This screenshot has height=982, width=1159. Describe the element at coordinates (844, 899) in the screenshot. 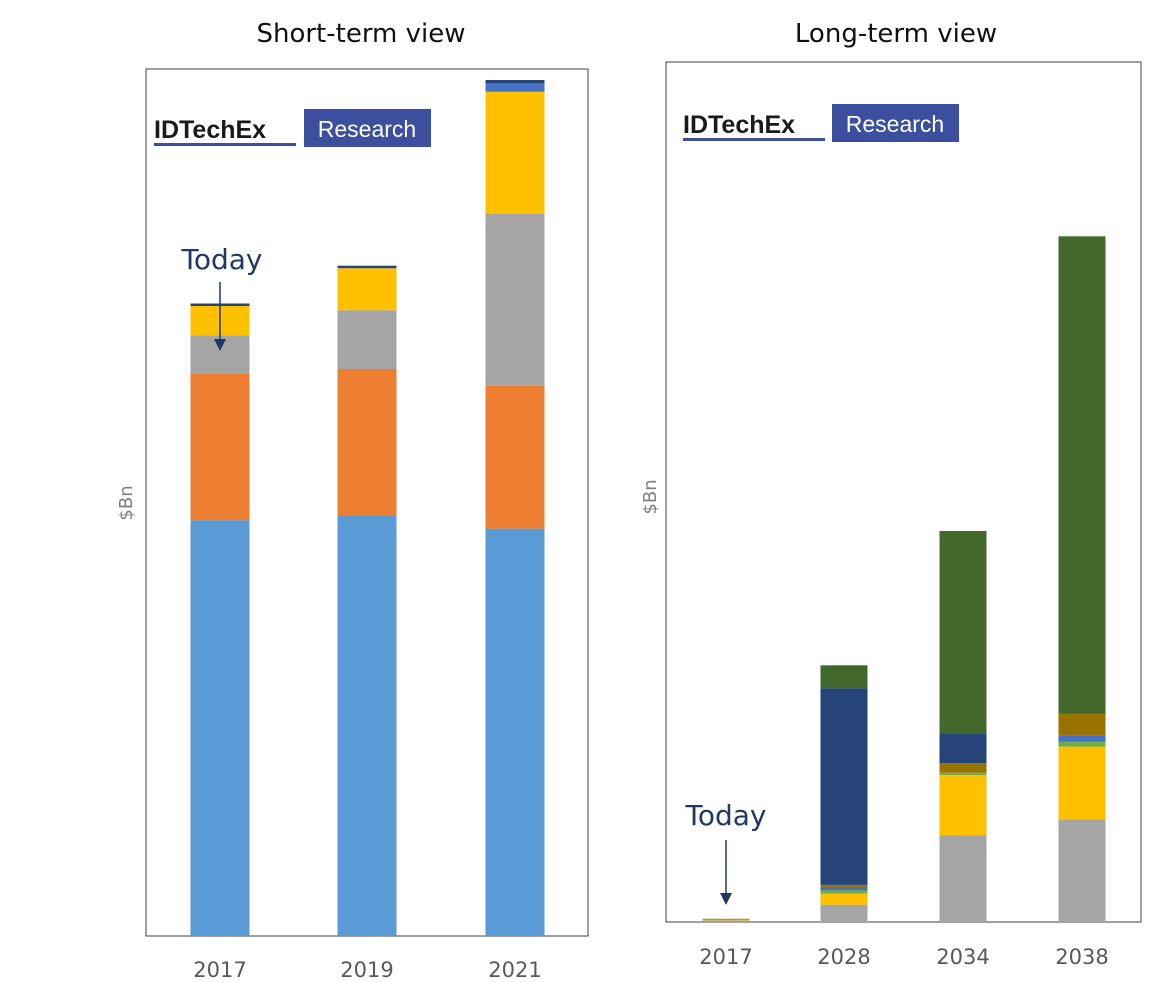

I see `bar-segment-2028-s1` at that location.